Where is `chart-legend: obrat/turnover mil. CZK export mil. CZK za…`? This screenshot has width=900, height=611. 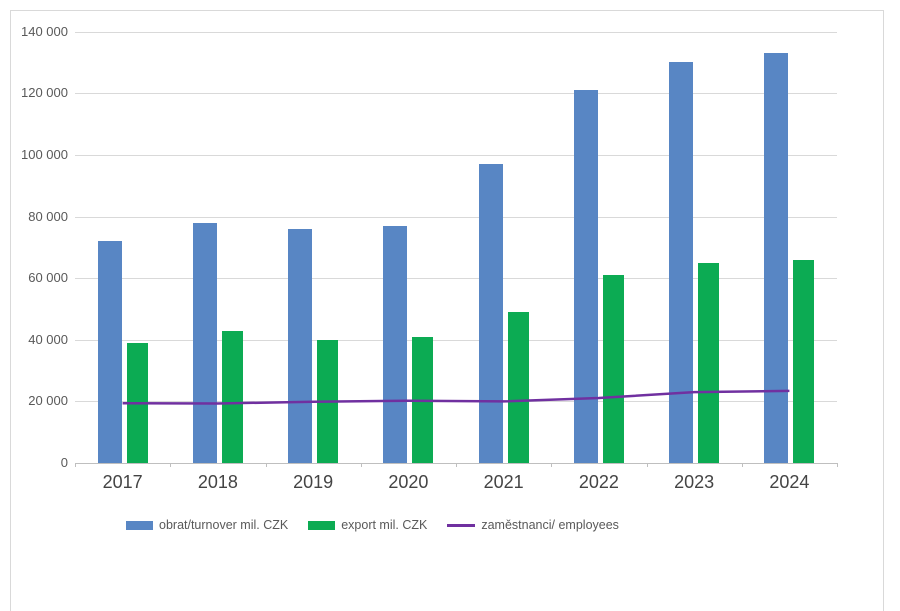 chart-legend: obrat/turnover mil. CZK export mil. CZK za… is located at coordinates (372, 525).